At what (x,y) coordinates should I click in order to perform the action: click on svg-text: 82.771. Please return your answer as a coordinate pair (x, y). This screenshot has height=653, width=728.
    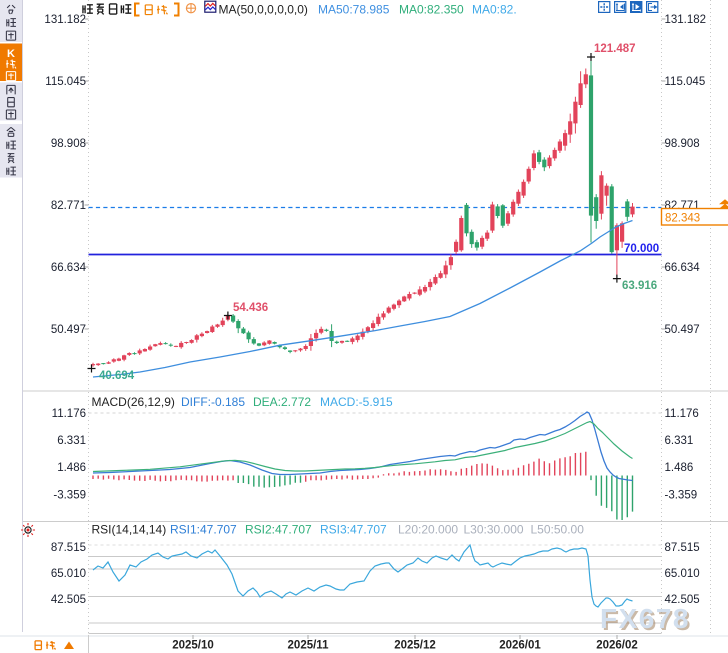
    Looking at the image, I should click on (68, 206).